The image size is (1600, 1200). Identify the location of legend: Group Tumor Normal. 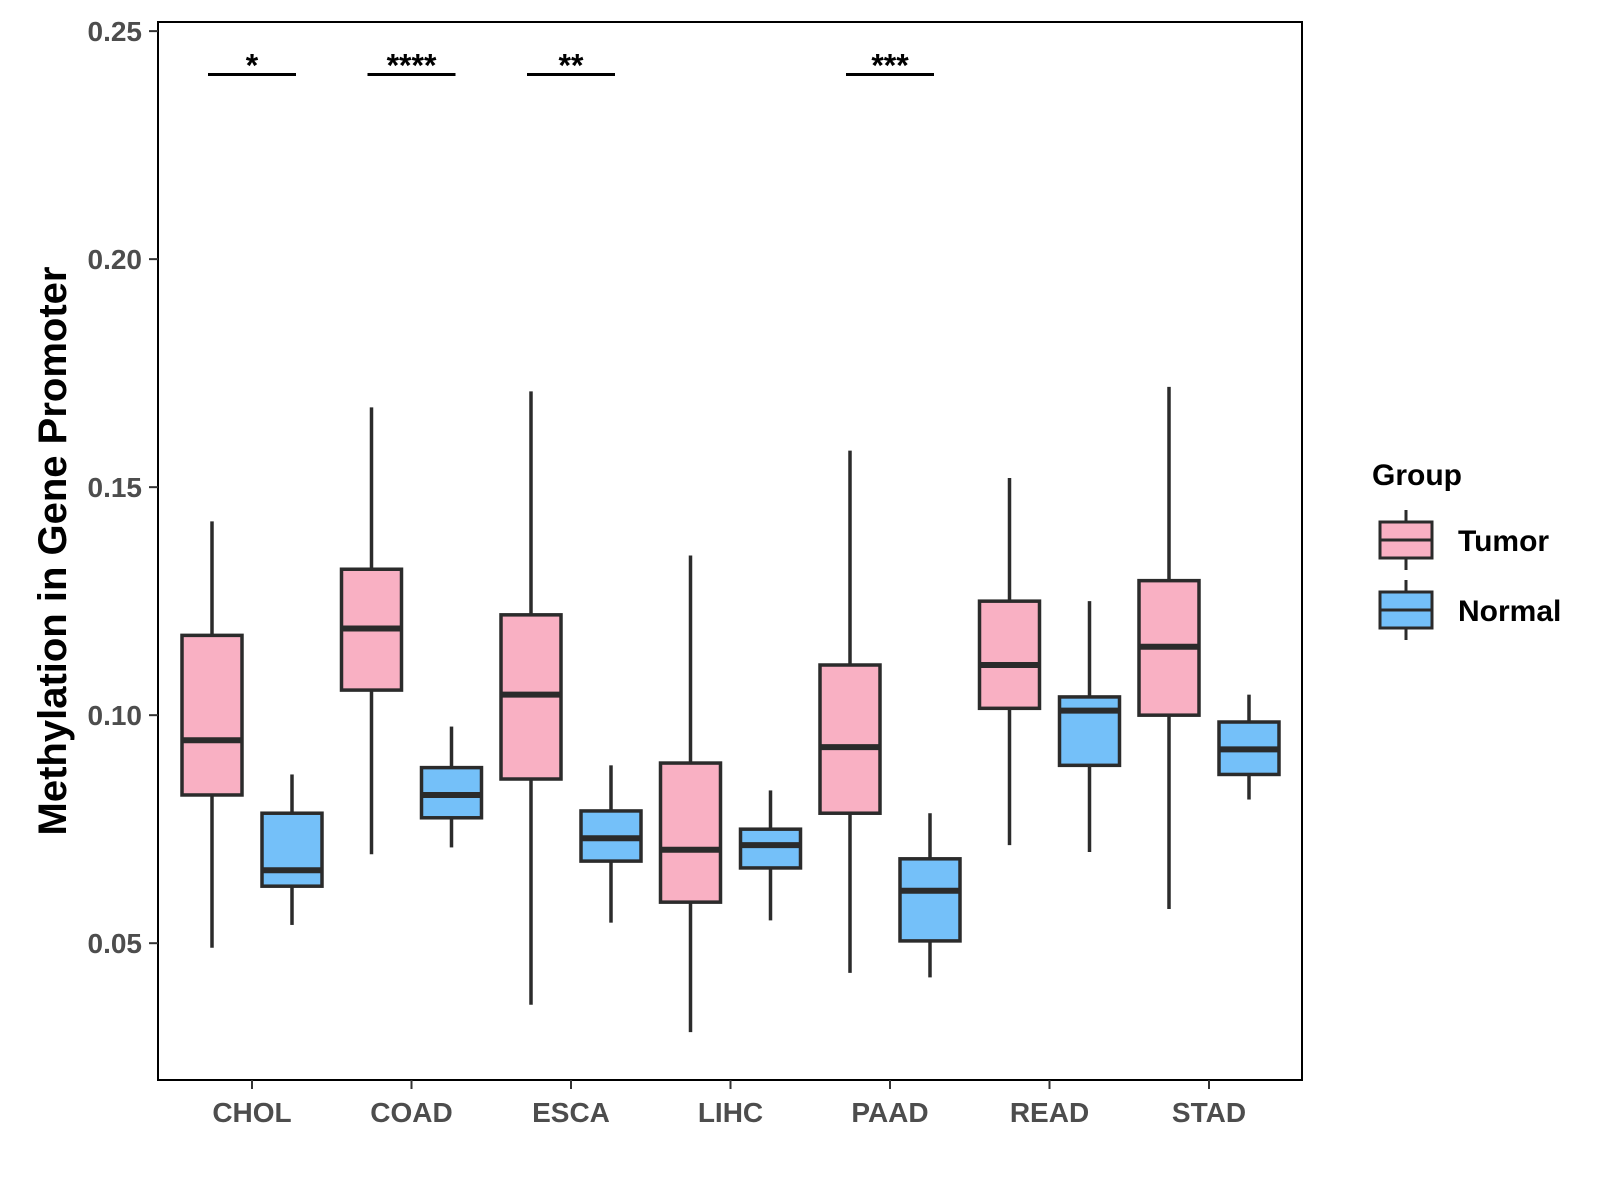
(1466, 549).